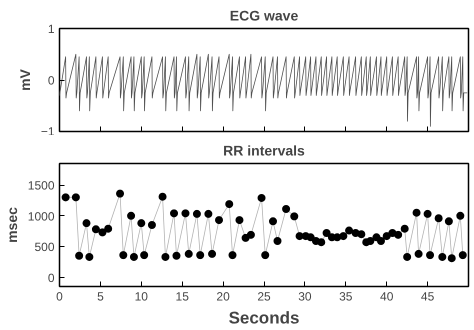  I want to click on x-tick-label: 0, so click(60, 297).